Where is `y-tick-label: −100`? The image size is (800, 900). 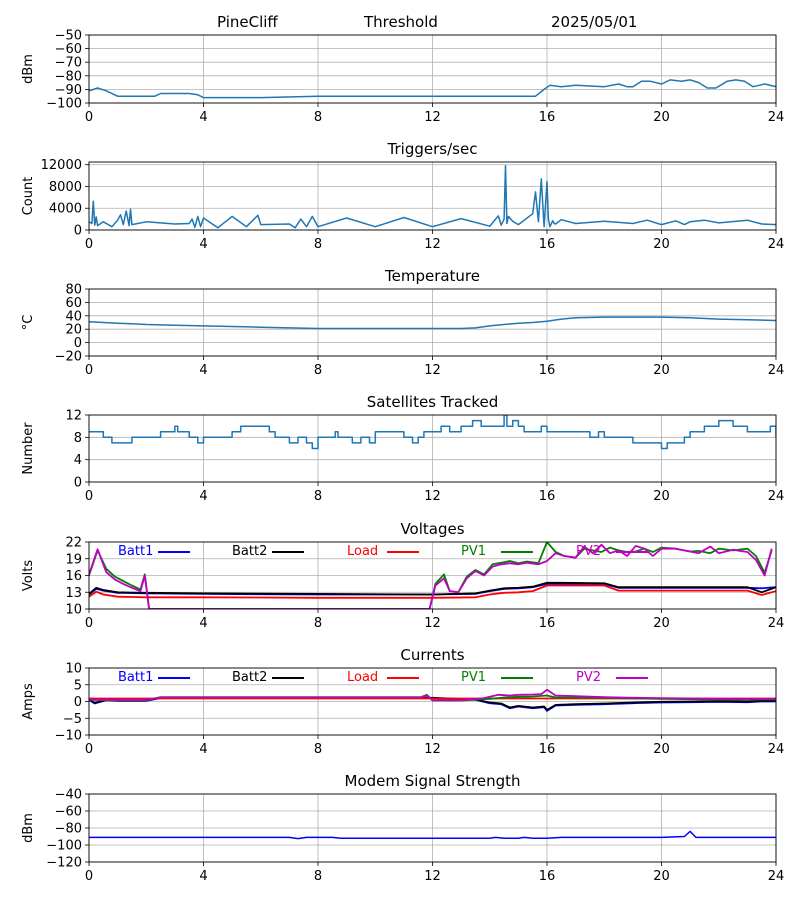
y-tick-label: −100 is located at coordinates (64, 104).